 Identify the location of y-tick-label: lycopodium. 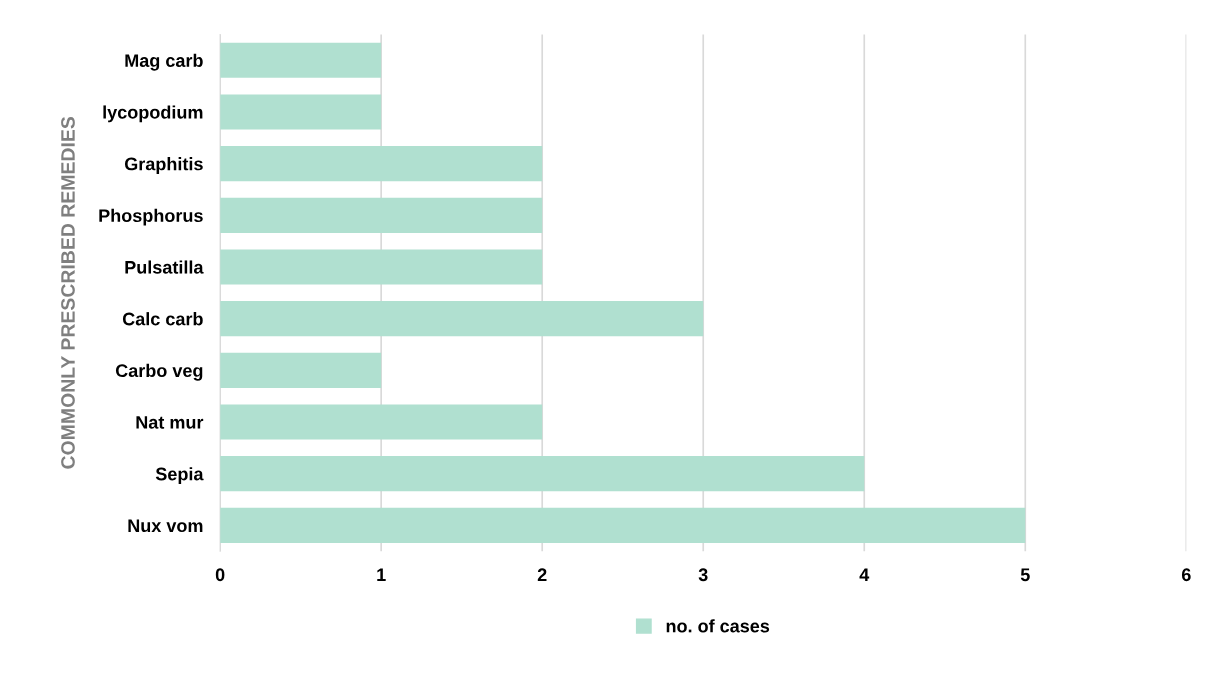
(153, 114).